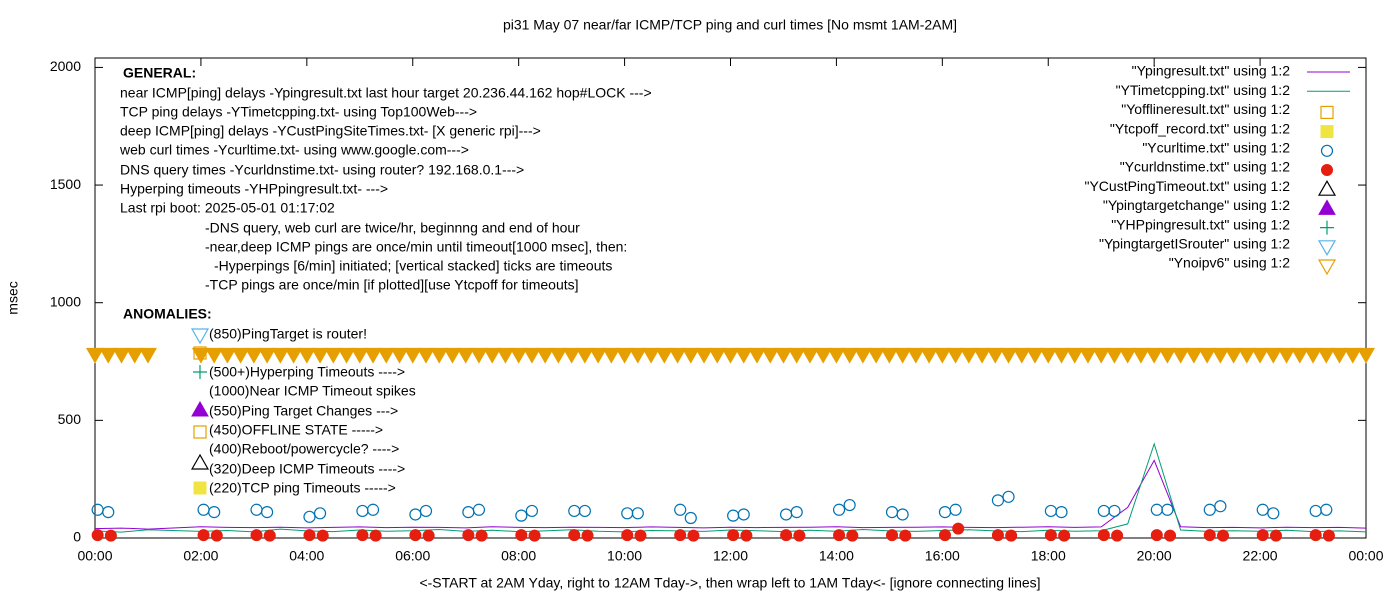  What do you see at coordinates (304, 449) in the screenshot?
I see `annotation: (400)Reboot/powercycle? ---->` at bounding box center [304, 449].